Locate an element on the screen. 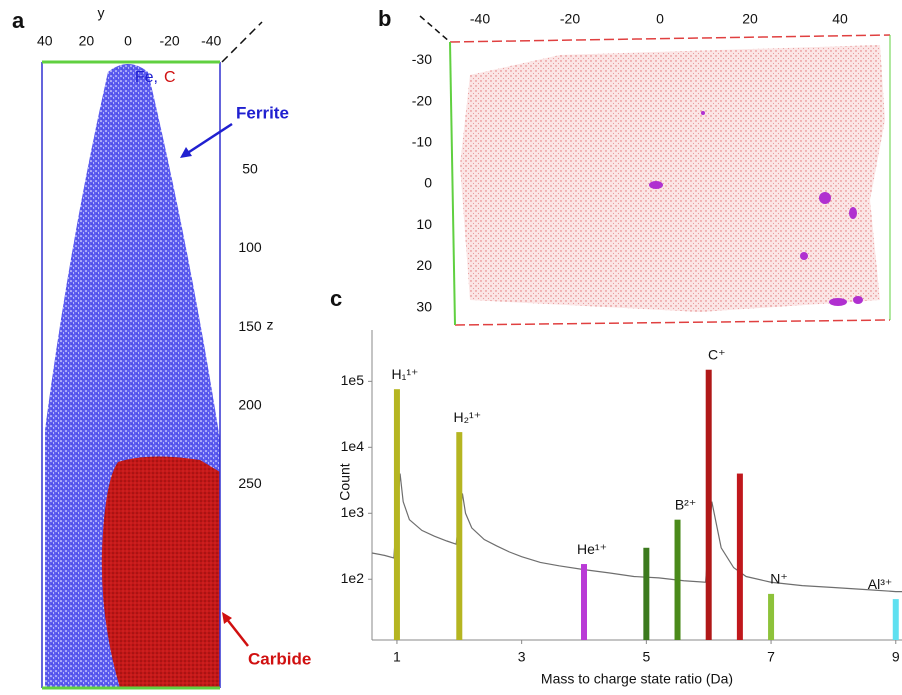 The width and height of the screenshot is (902, 695). peak-label: N⁺ is located at coordinates (779, 579).